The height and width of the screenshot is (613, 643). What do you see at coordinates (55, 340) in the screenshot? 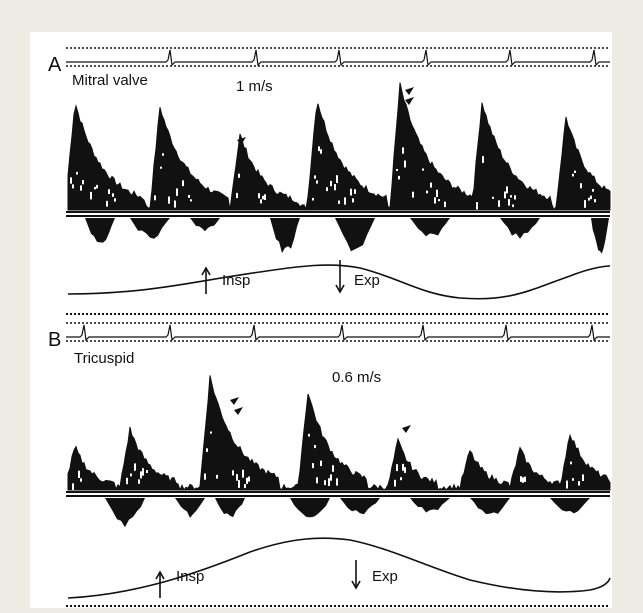
I see `panel-b-letter: B` at bounding box center [55, 340].